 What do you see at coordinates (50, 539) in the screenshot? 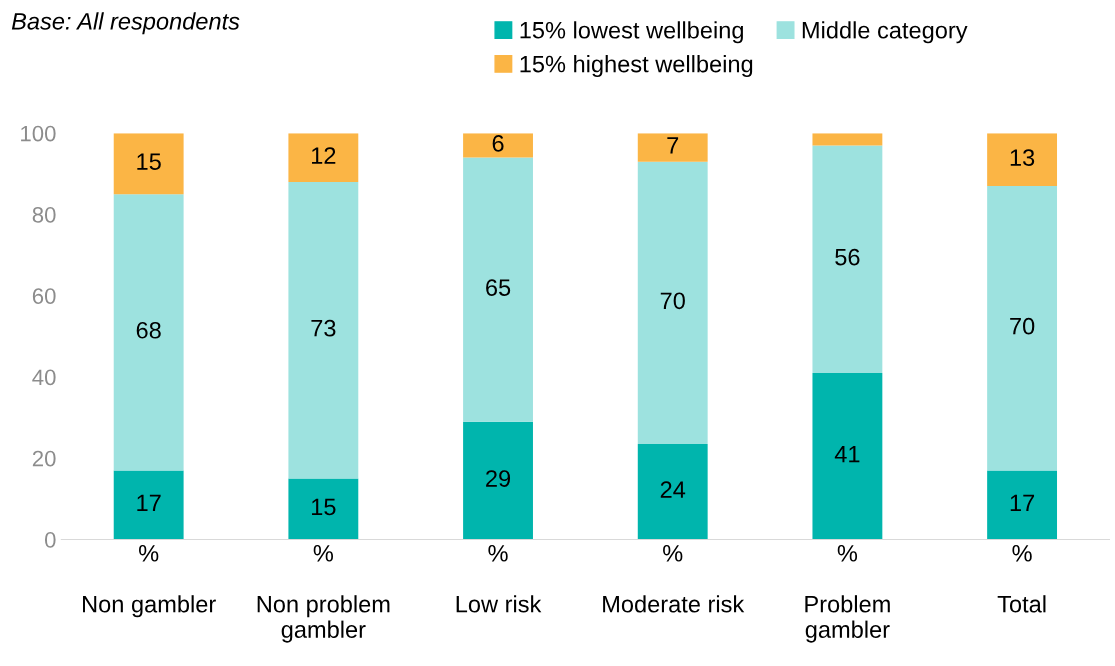
I see `y-tick-label: 0` at bounding box center [50, 539].